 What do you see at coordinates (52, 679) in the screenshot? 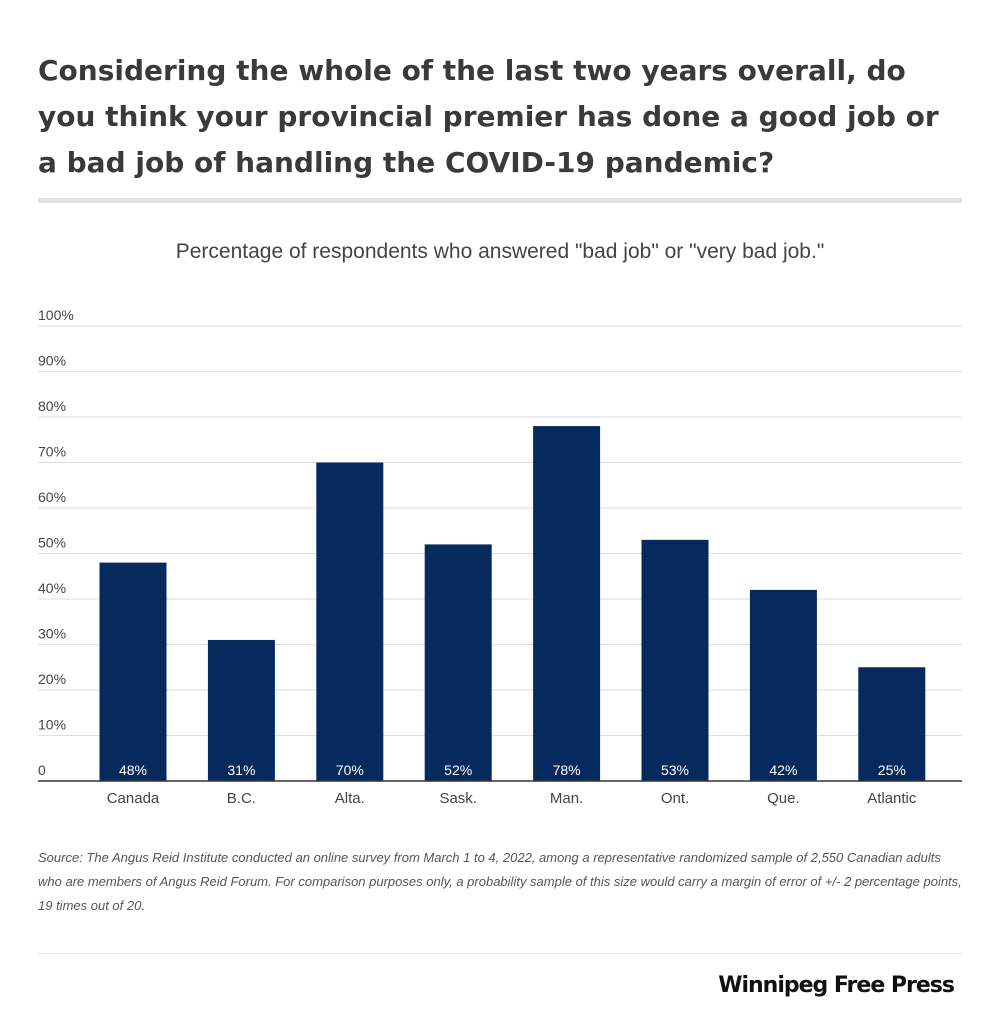
I see `y-tick-label: 20%` at bounding box center [52, 679].